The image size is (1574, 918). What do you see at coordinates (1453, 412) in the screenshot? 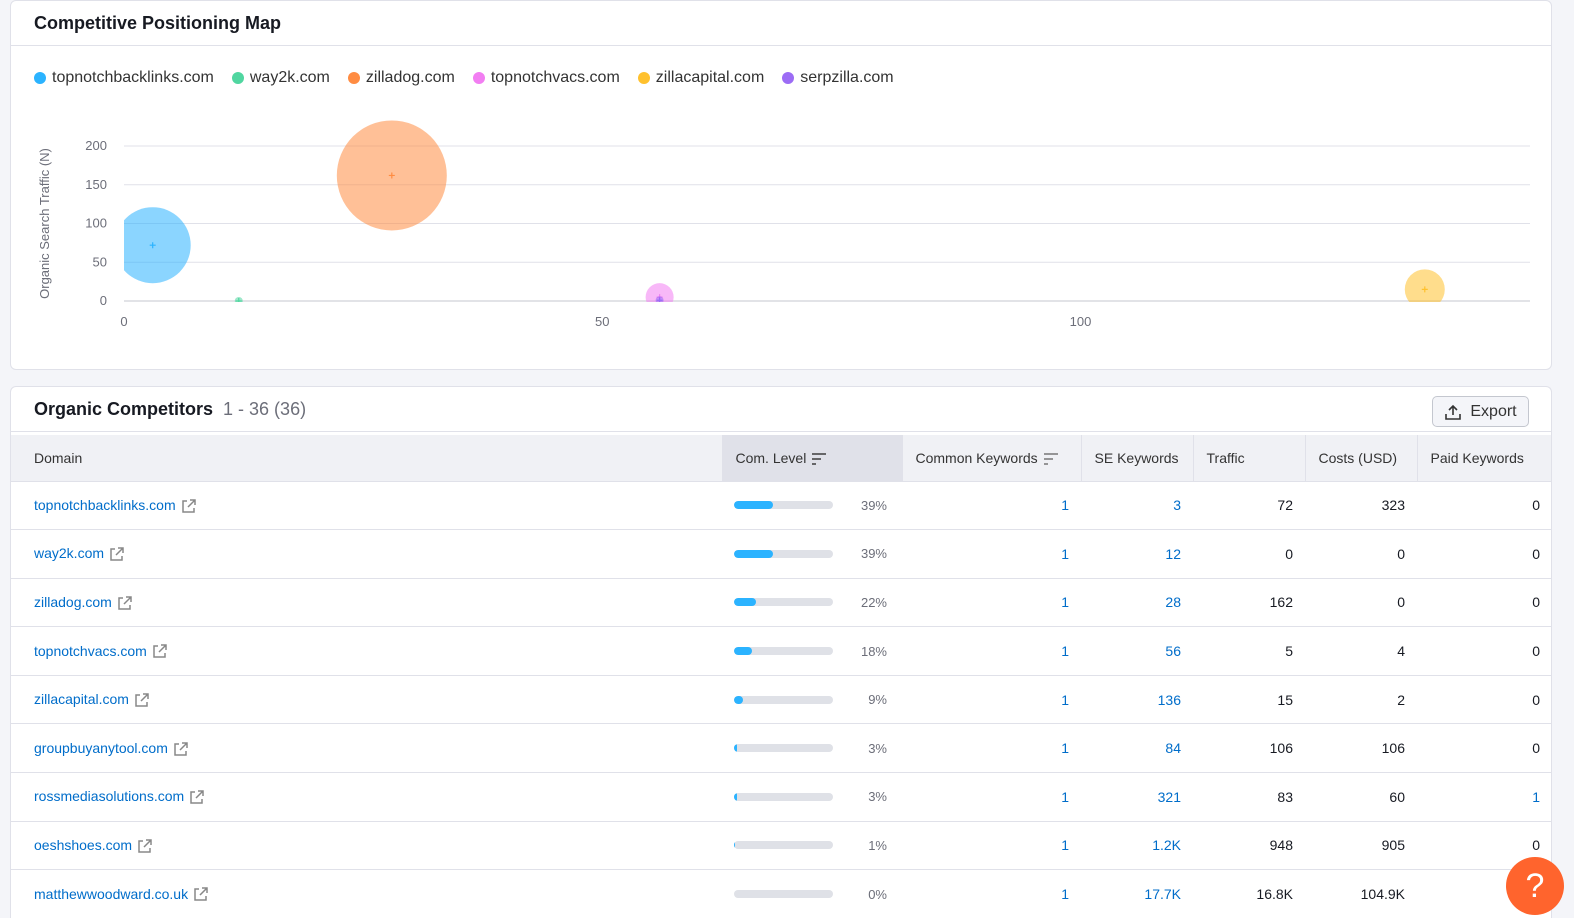
I see `upload-icon` at bounding box center [1453, 412].